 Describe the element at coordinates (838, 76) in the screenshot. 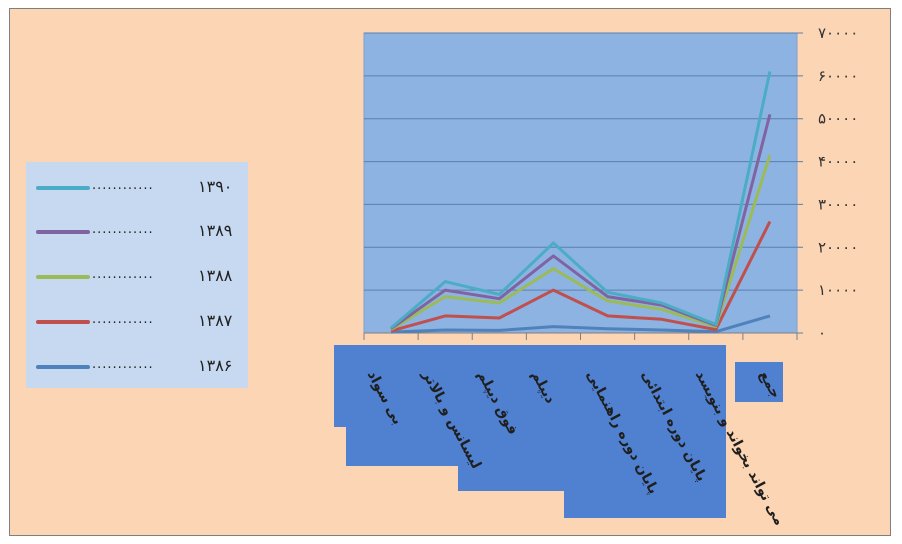

I see `y-tick-label: ۶۰۰۰۰` at that location.